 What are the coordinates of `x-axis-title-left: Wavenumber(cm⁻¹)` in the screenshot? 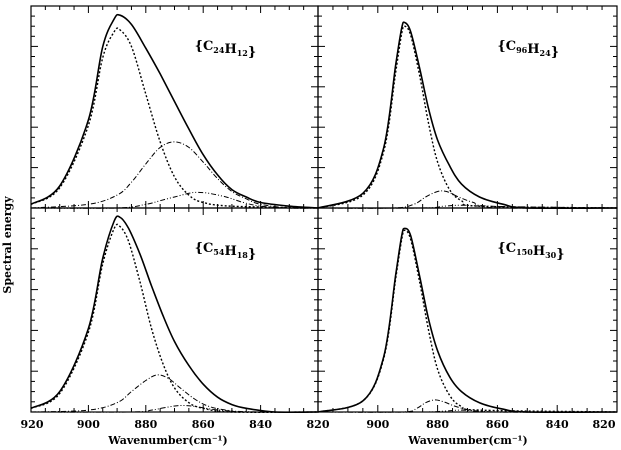 It's located at (167, 440).